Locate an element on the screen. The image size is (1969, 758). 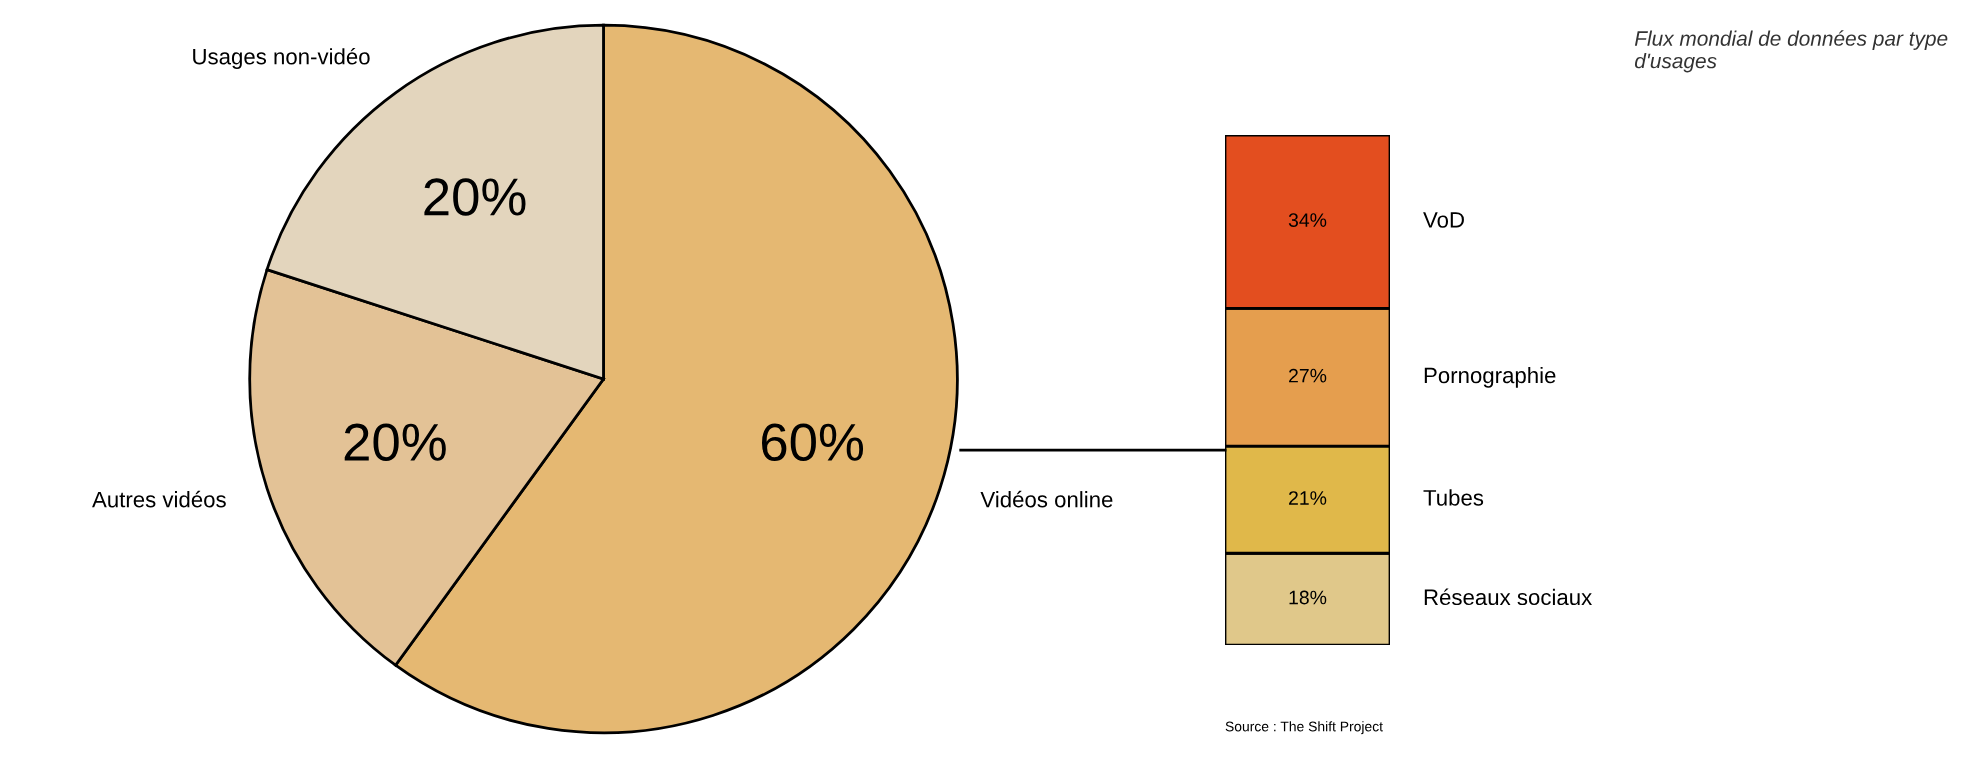
slice-label: Autres vidéos is located at coordinates (159, 499).